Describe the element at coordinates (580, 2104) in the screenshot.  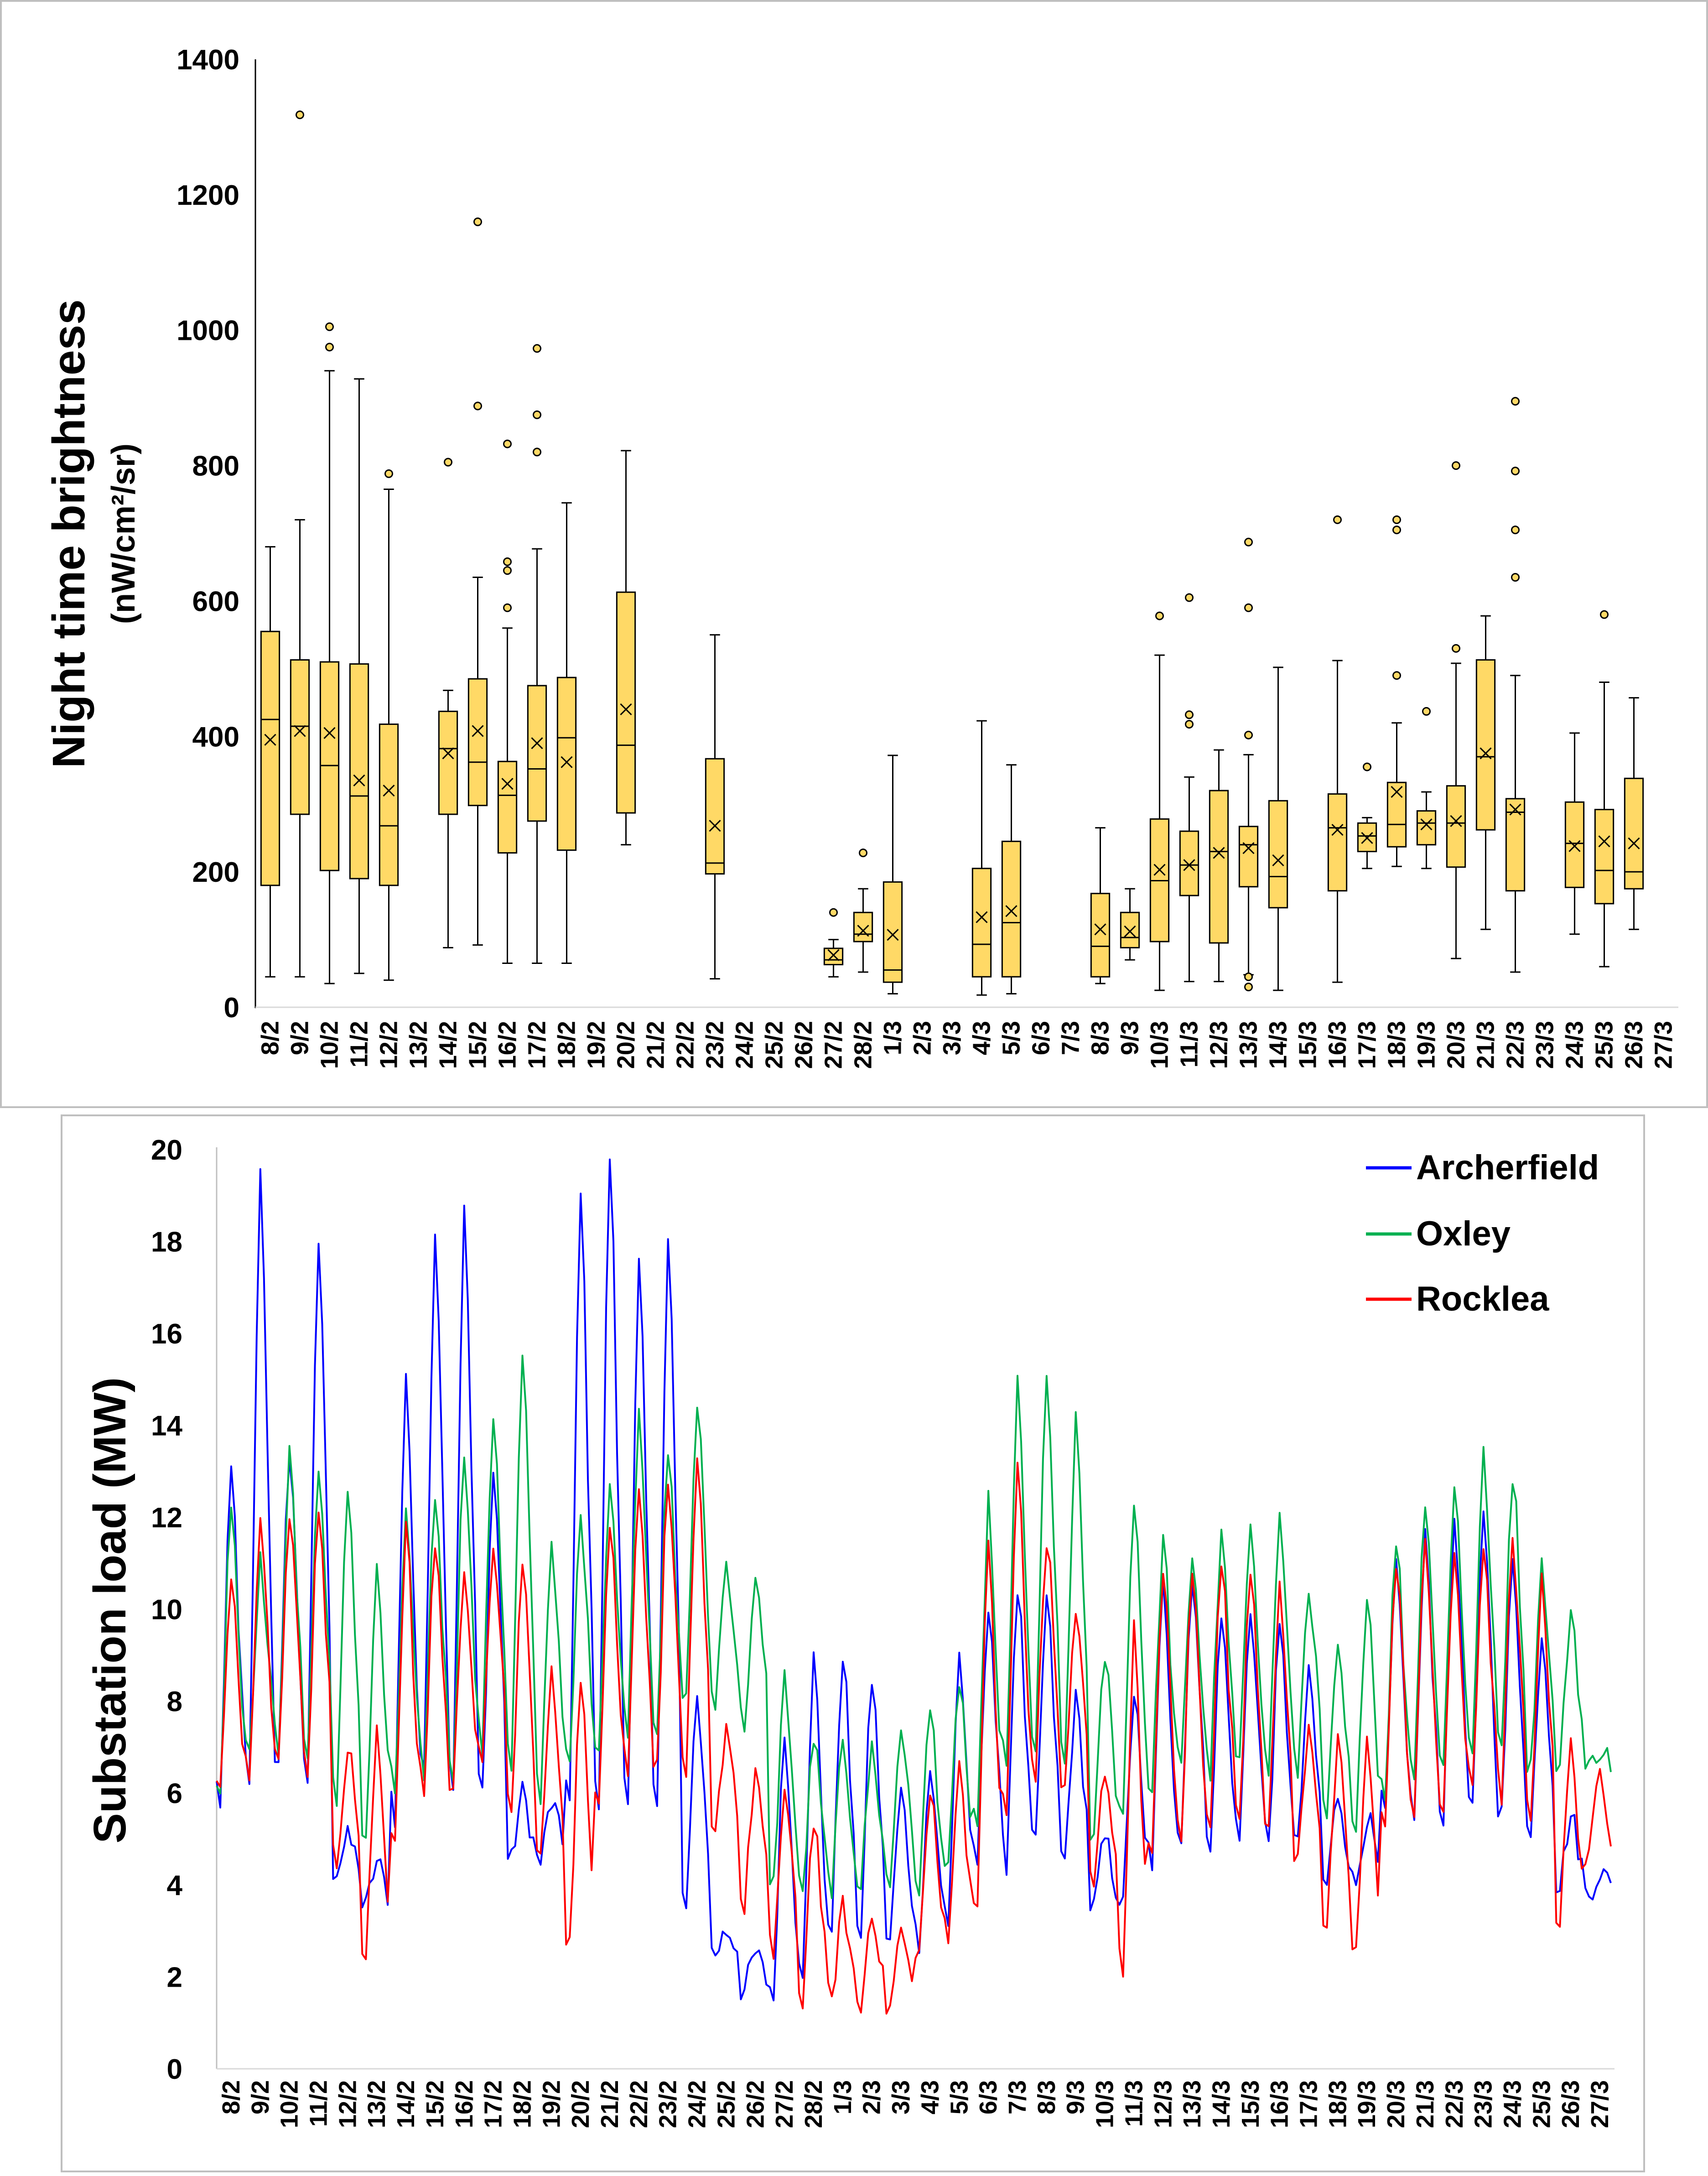
I see `line-x-tick-label: 20/2` at that location.